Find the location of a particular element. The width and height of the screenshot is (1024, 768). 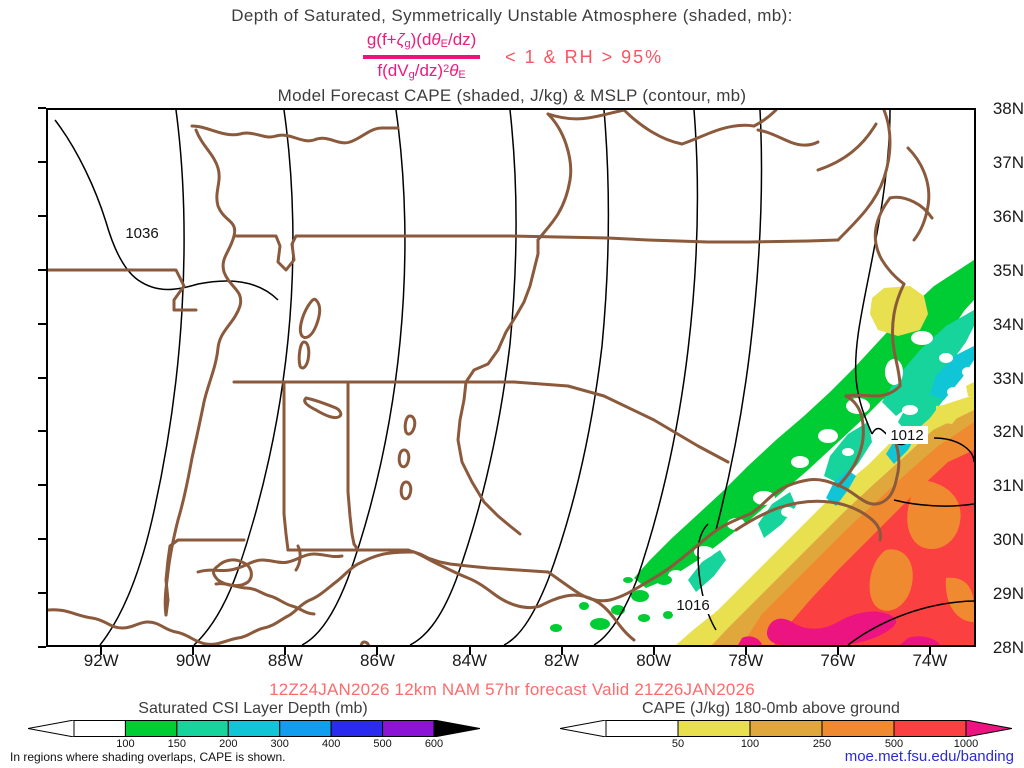

cape-pocket-orange-c is located at coordinates (959, 599).